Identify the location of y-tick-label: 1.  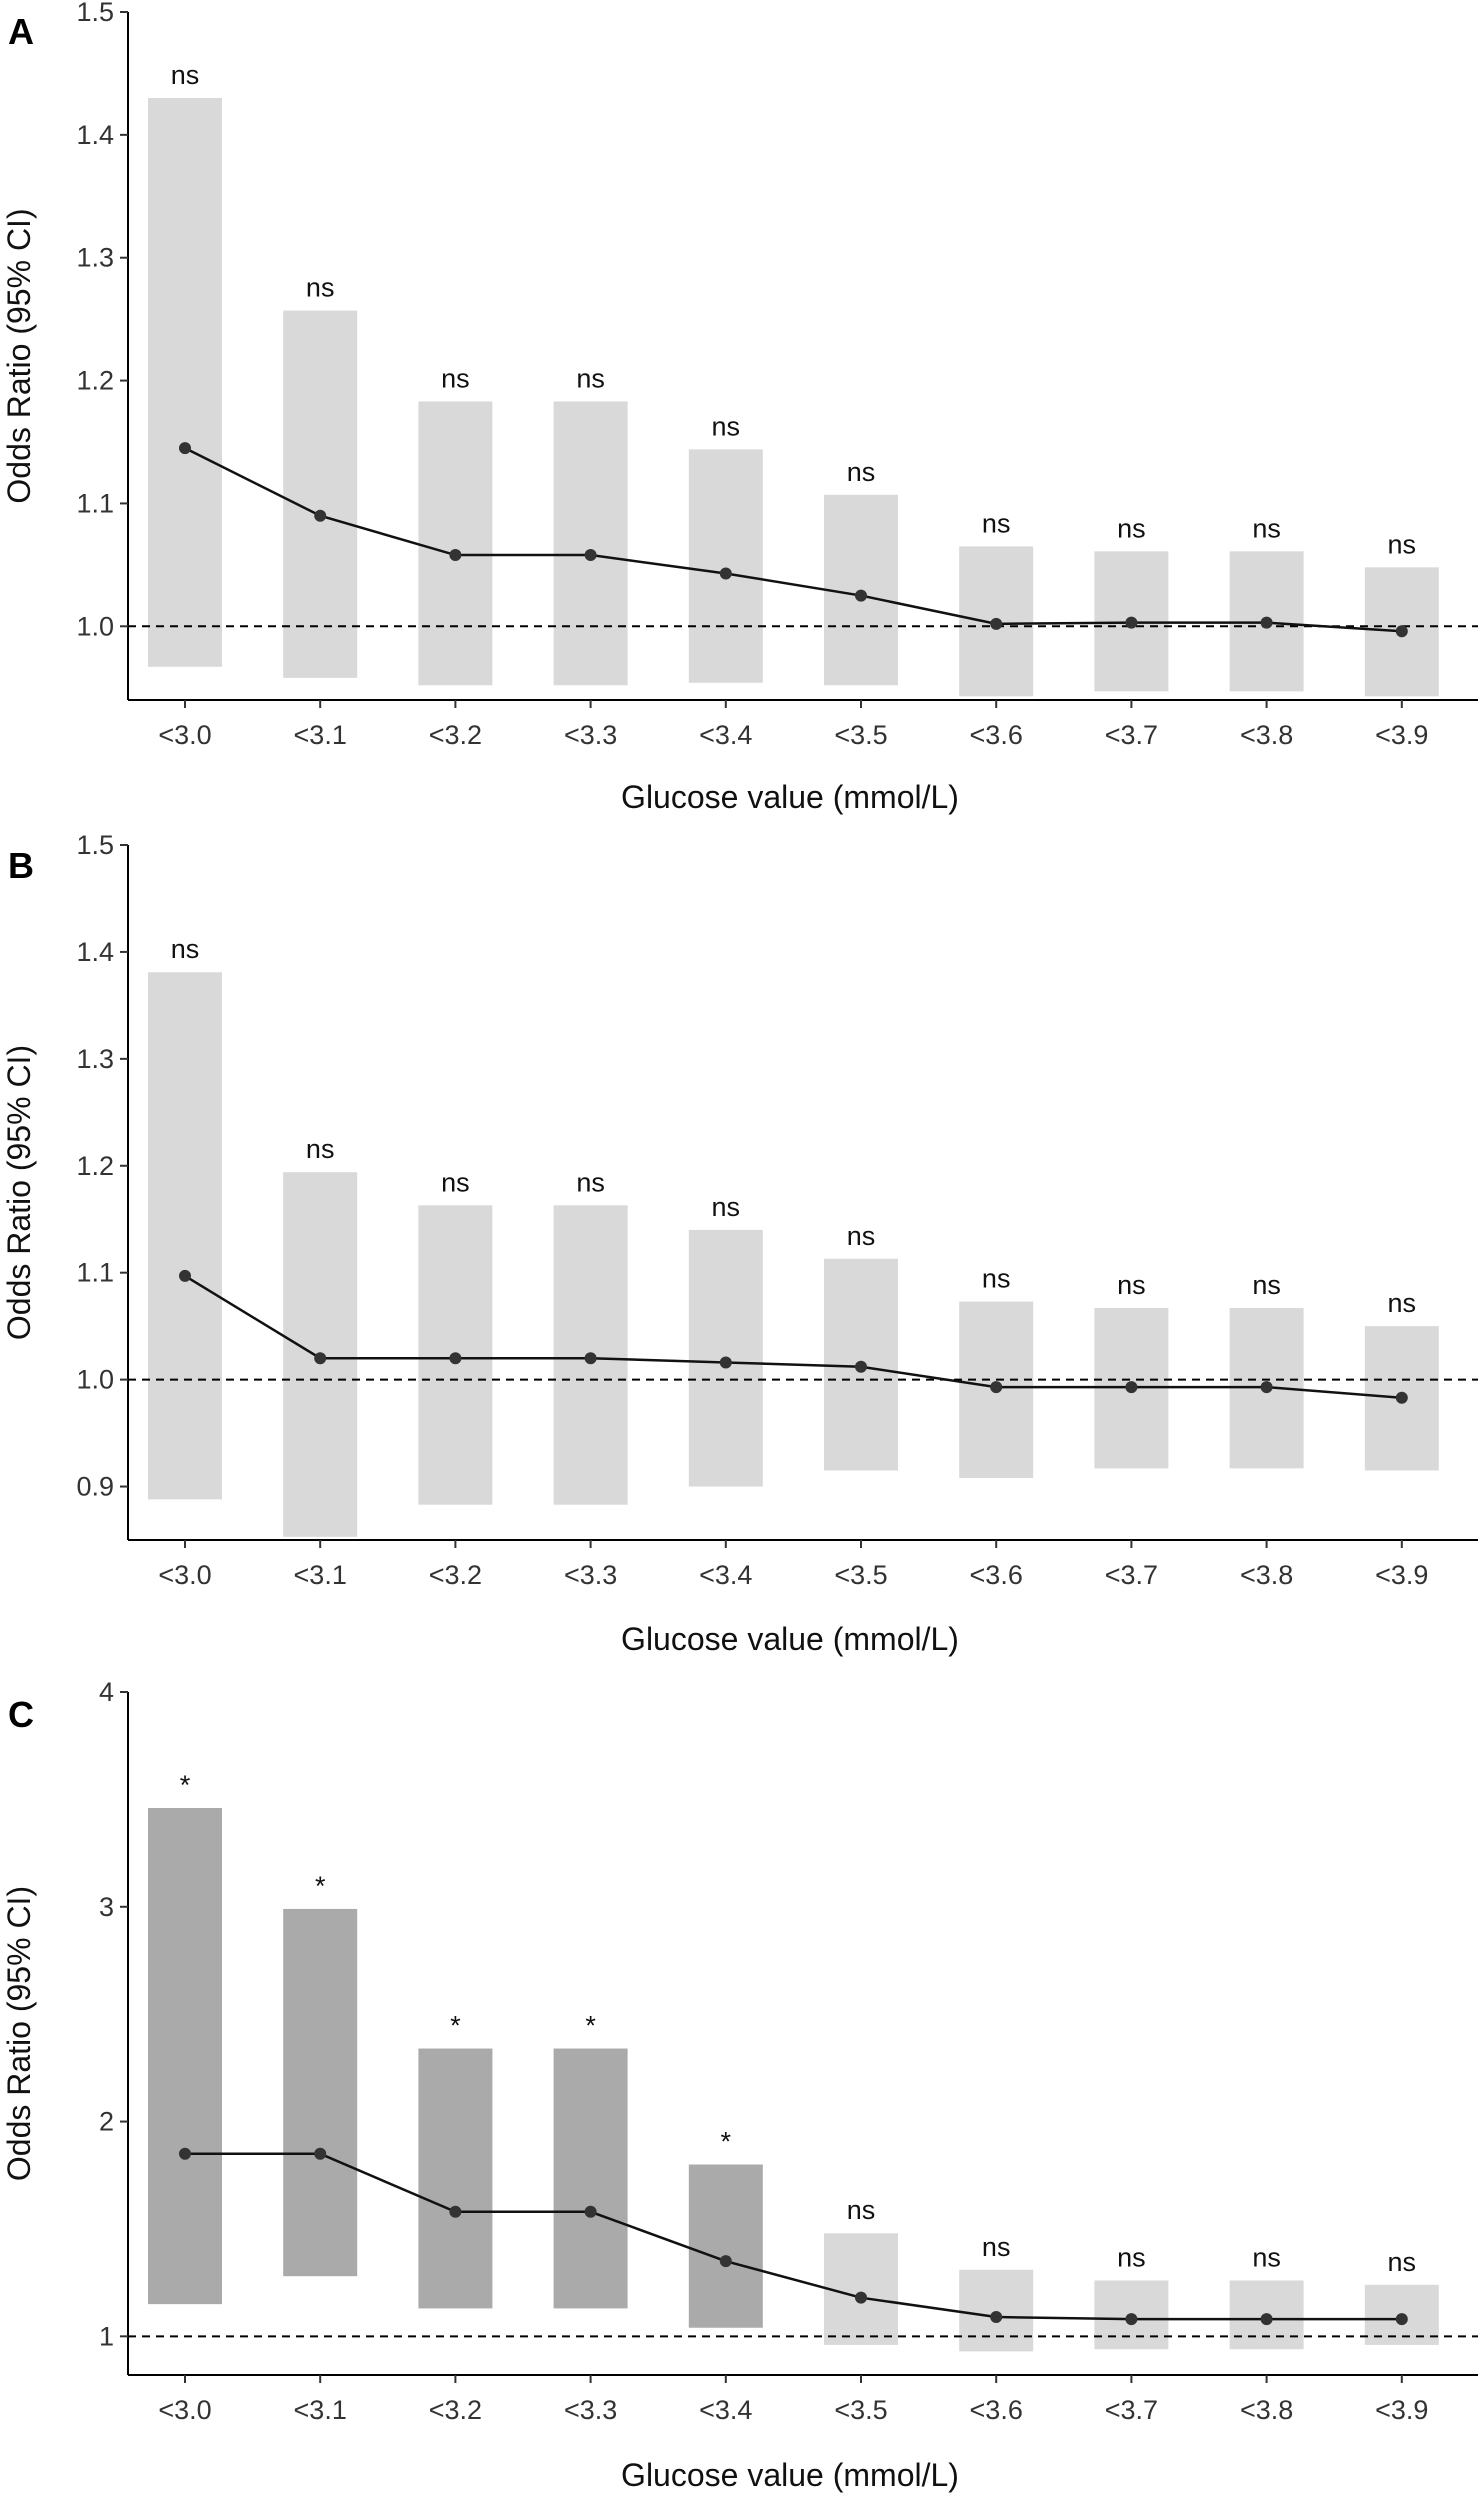
(106, 2336).